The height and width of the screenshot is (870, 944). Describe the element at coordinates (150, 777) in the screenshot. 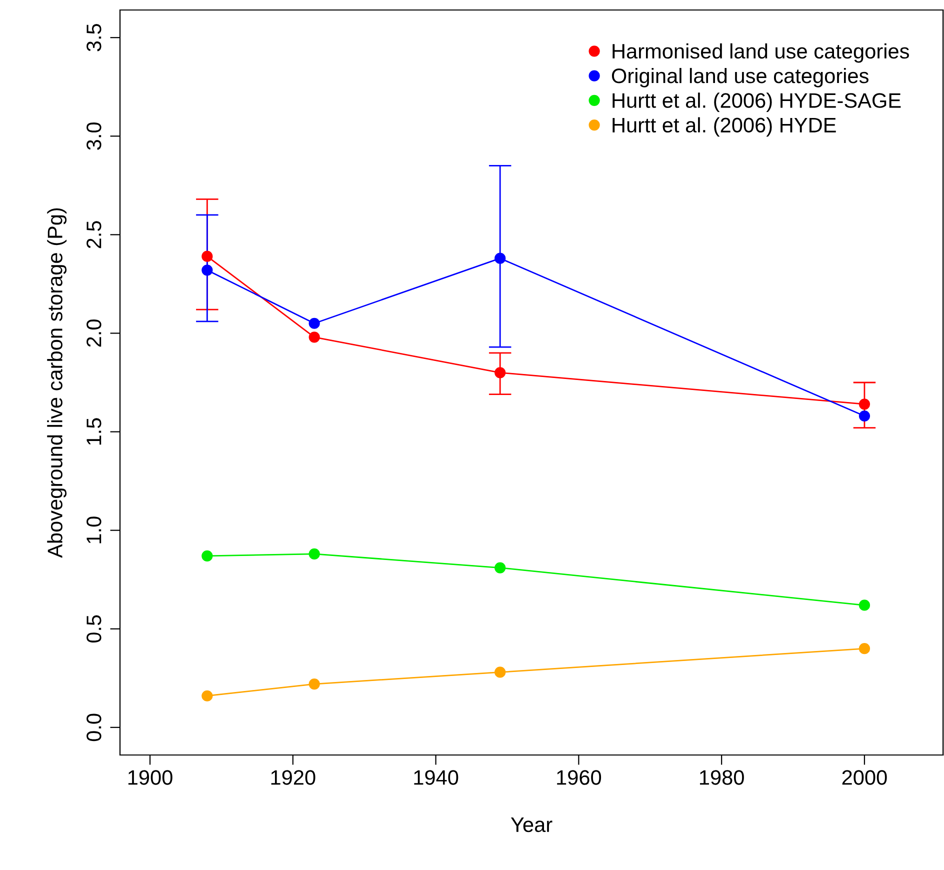

I see `x-tick-label: 1900` at that location.